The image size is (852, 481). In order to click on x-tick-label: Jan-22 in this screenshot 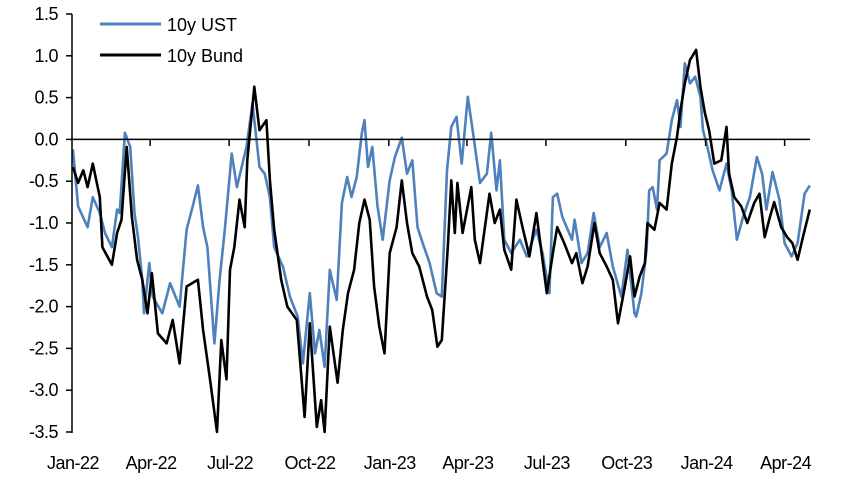, I will do `click(73, 463)`.